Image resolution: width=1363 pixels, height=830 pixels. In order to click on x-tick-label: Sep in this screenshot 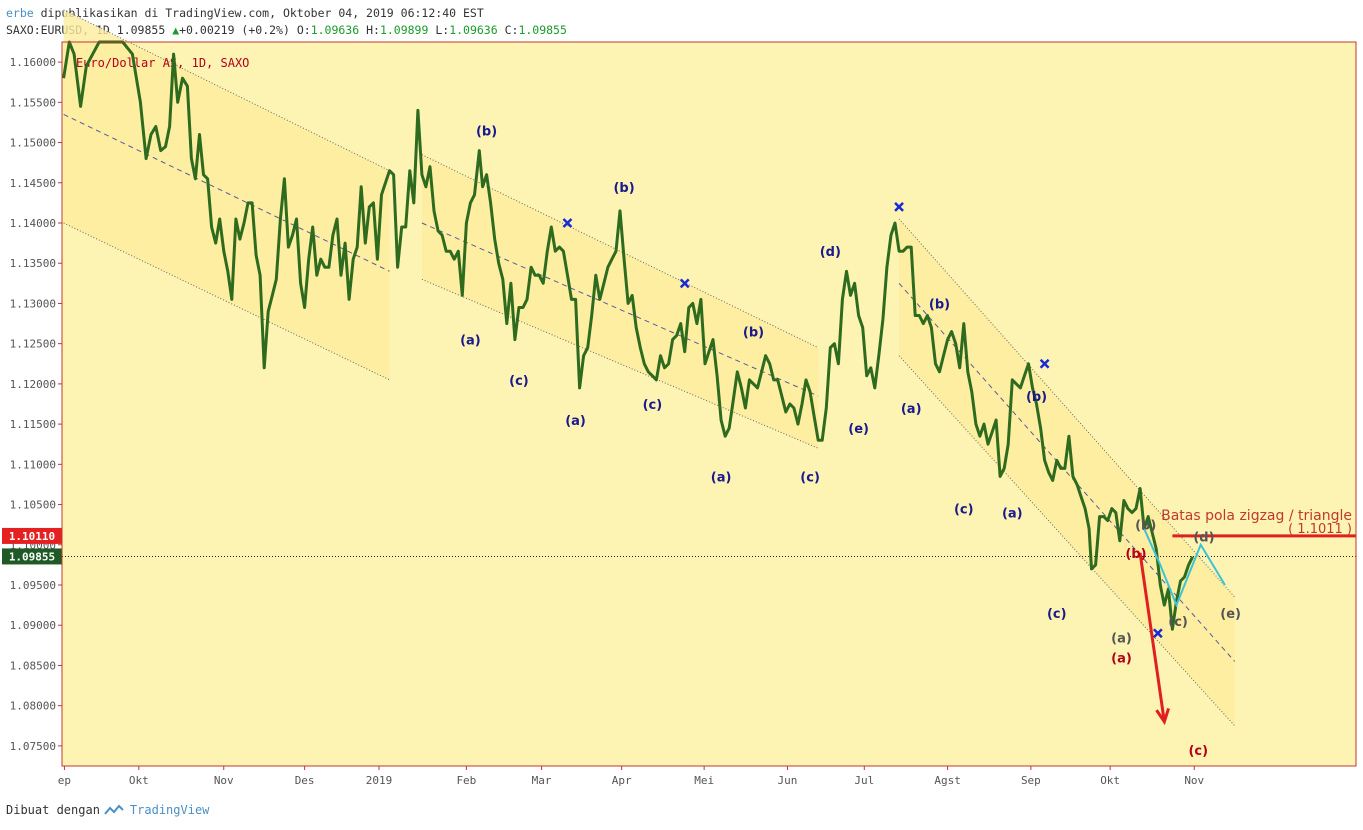, I will do `click(1031, 780)`.